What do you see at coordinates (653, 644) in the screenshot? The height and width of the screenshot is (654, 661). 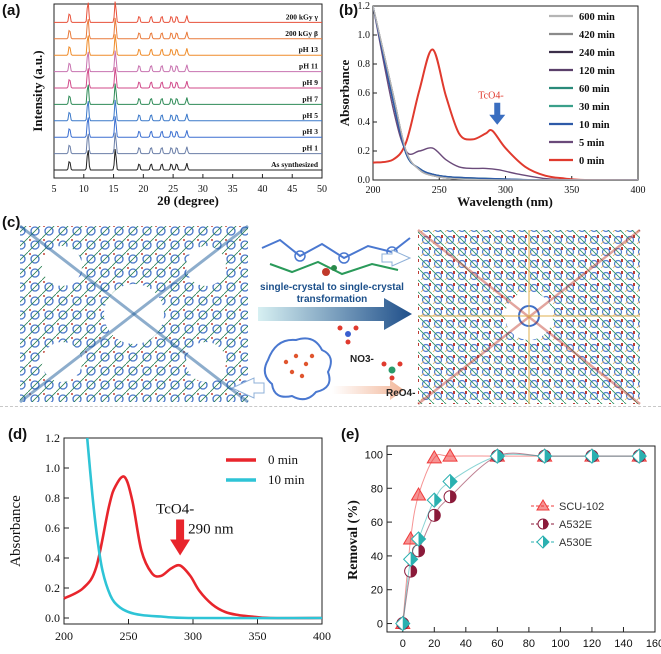 I see `removal-xtick-label: 160` at bounding box center [653, 644].